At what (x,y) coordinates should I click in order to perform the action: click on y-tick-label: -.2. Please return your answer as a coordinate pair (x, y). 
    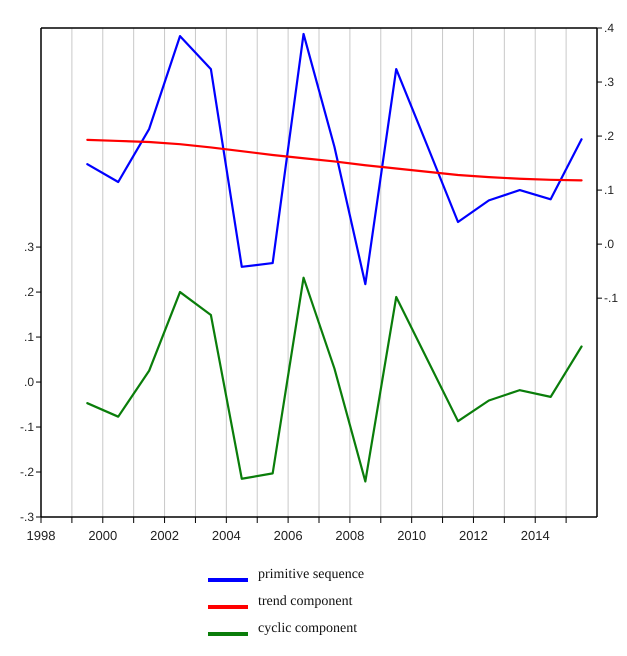
    Looking at the image, I should click on (27, 472).